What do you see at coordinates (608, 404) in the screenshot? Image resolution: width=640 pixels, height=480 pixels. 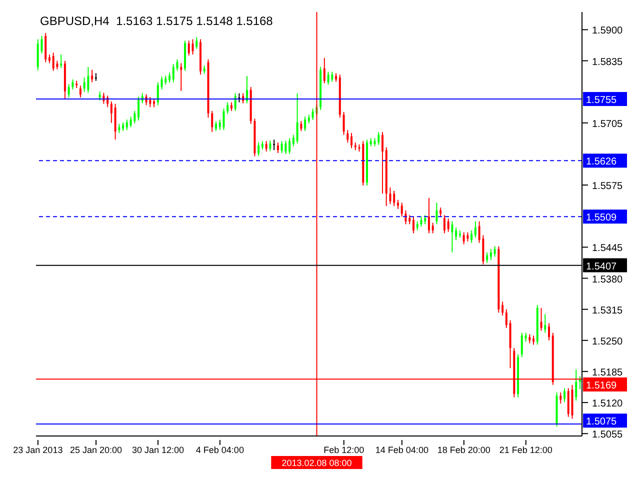 I see `y-tick-label: 1.5120` at bounding box center [608, 404].